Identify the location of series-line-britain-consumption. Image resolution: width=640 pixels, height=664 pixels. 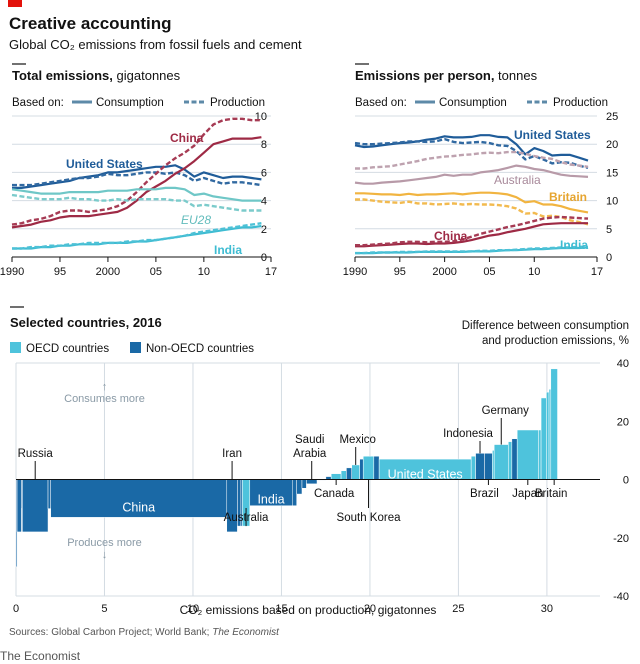
(472, 202).